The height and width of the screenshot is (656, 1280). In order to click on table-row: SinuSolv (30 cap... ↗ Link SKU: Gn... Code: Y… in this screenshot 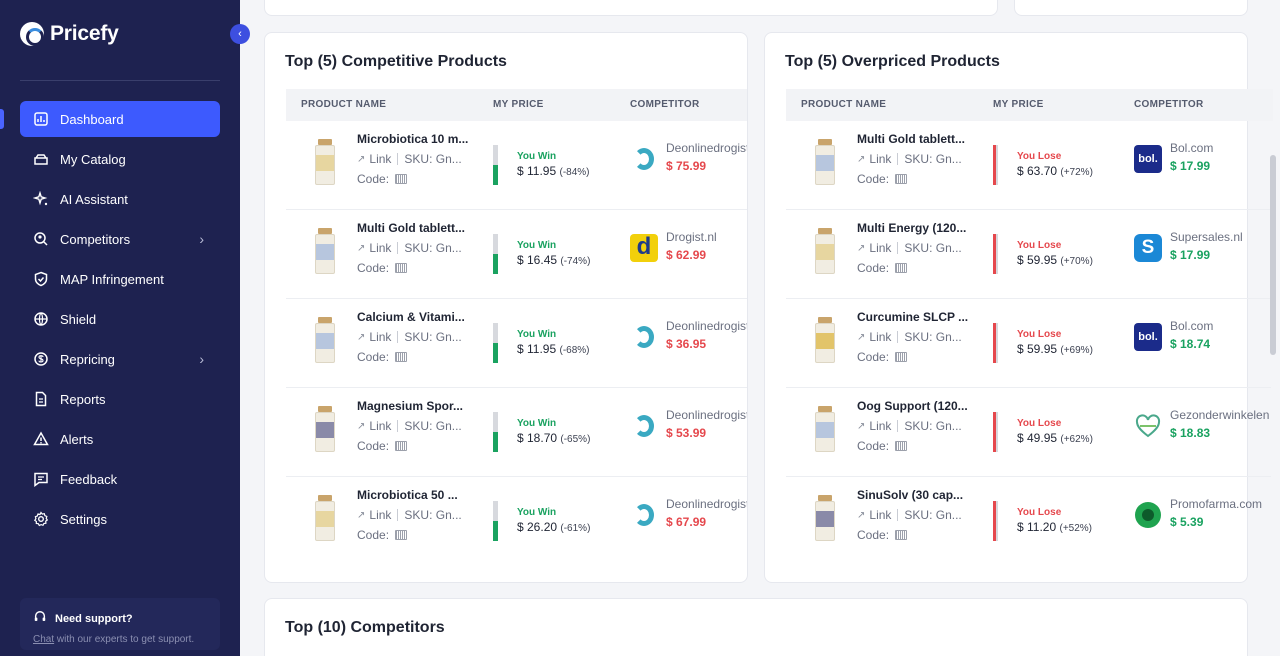, I will do `click(1028, 521)`.